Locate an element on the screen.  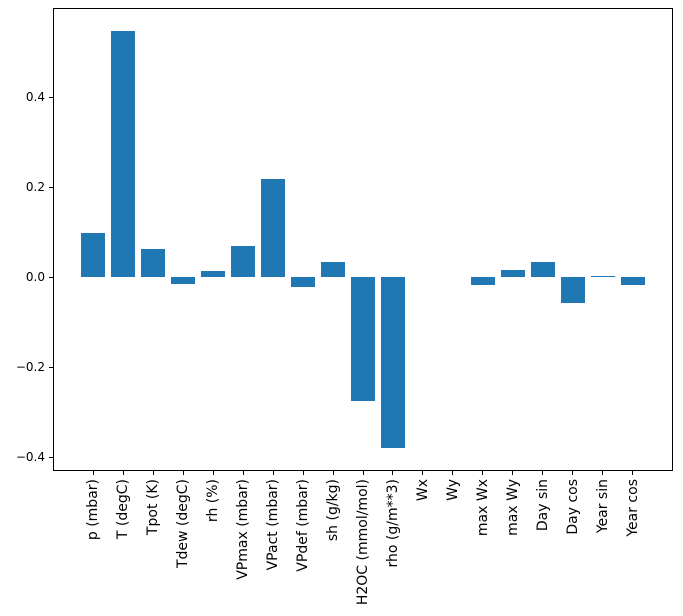
x-tick-label: max Wy is located at coordinates (512, 507).